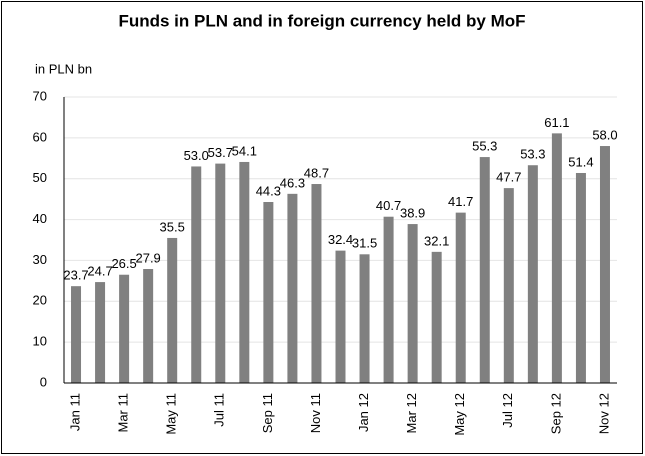  I want to click on y-tick-label: 60, so click(40, 136).